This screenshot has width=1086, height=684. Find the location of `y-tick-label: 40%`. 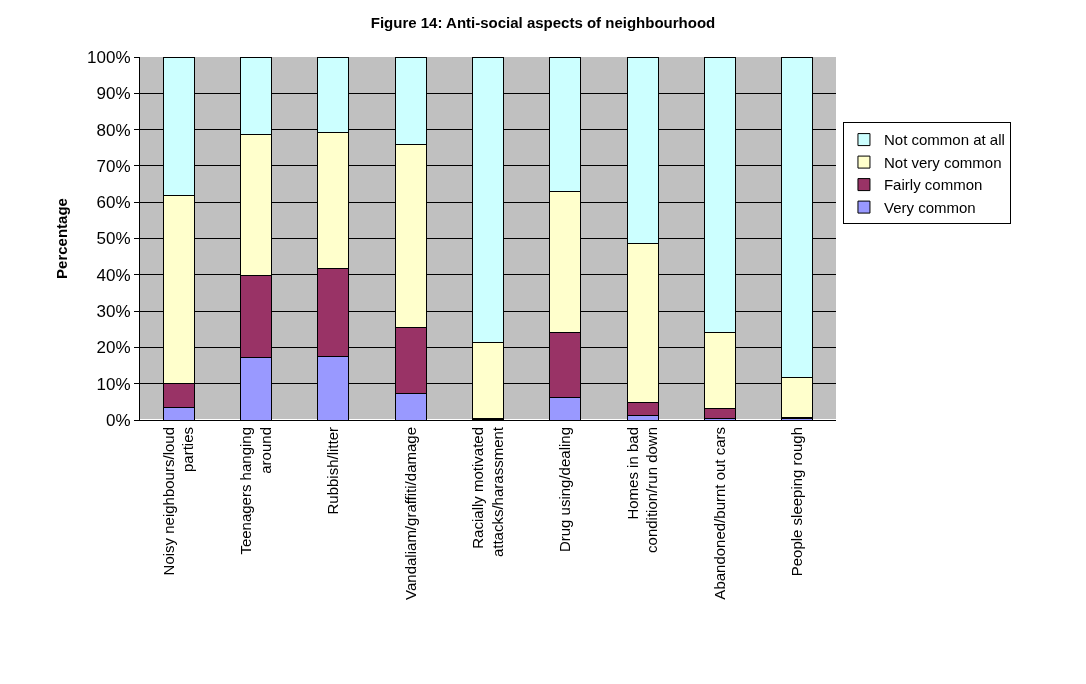

y-tick-label: 40% is located at coordinates (113, 275).